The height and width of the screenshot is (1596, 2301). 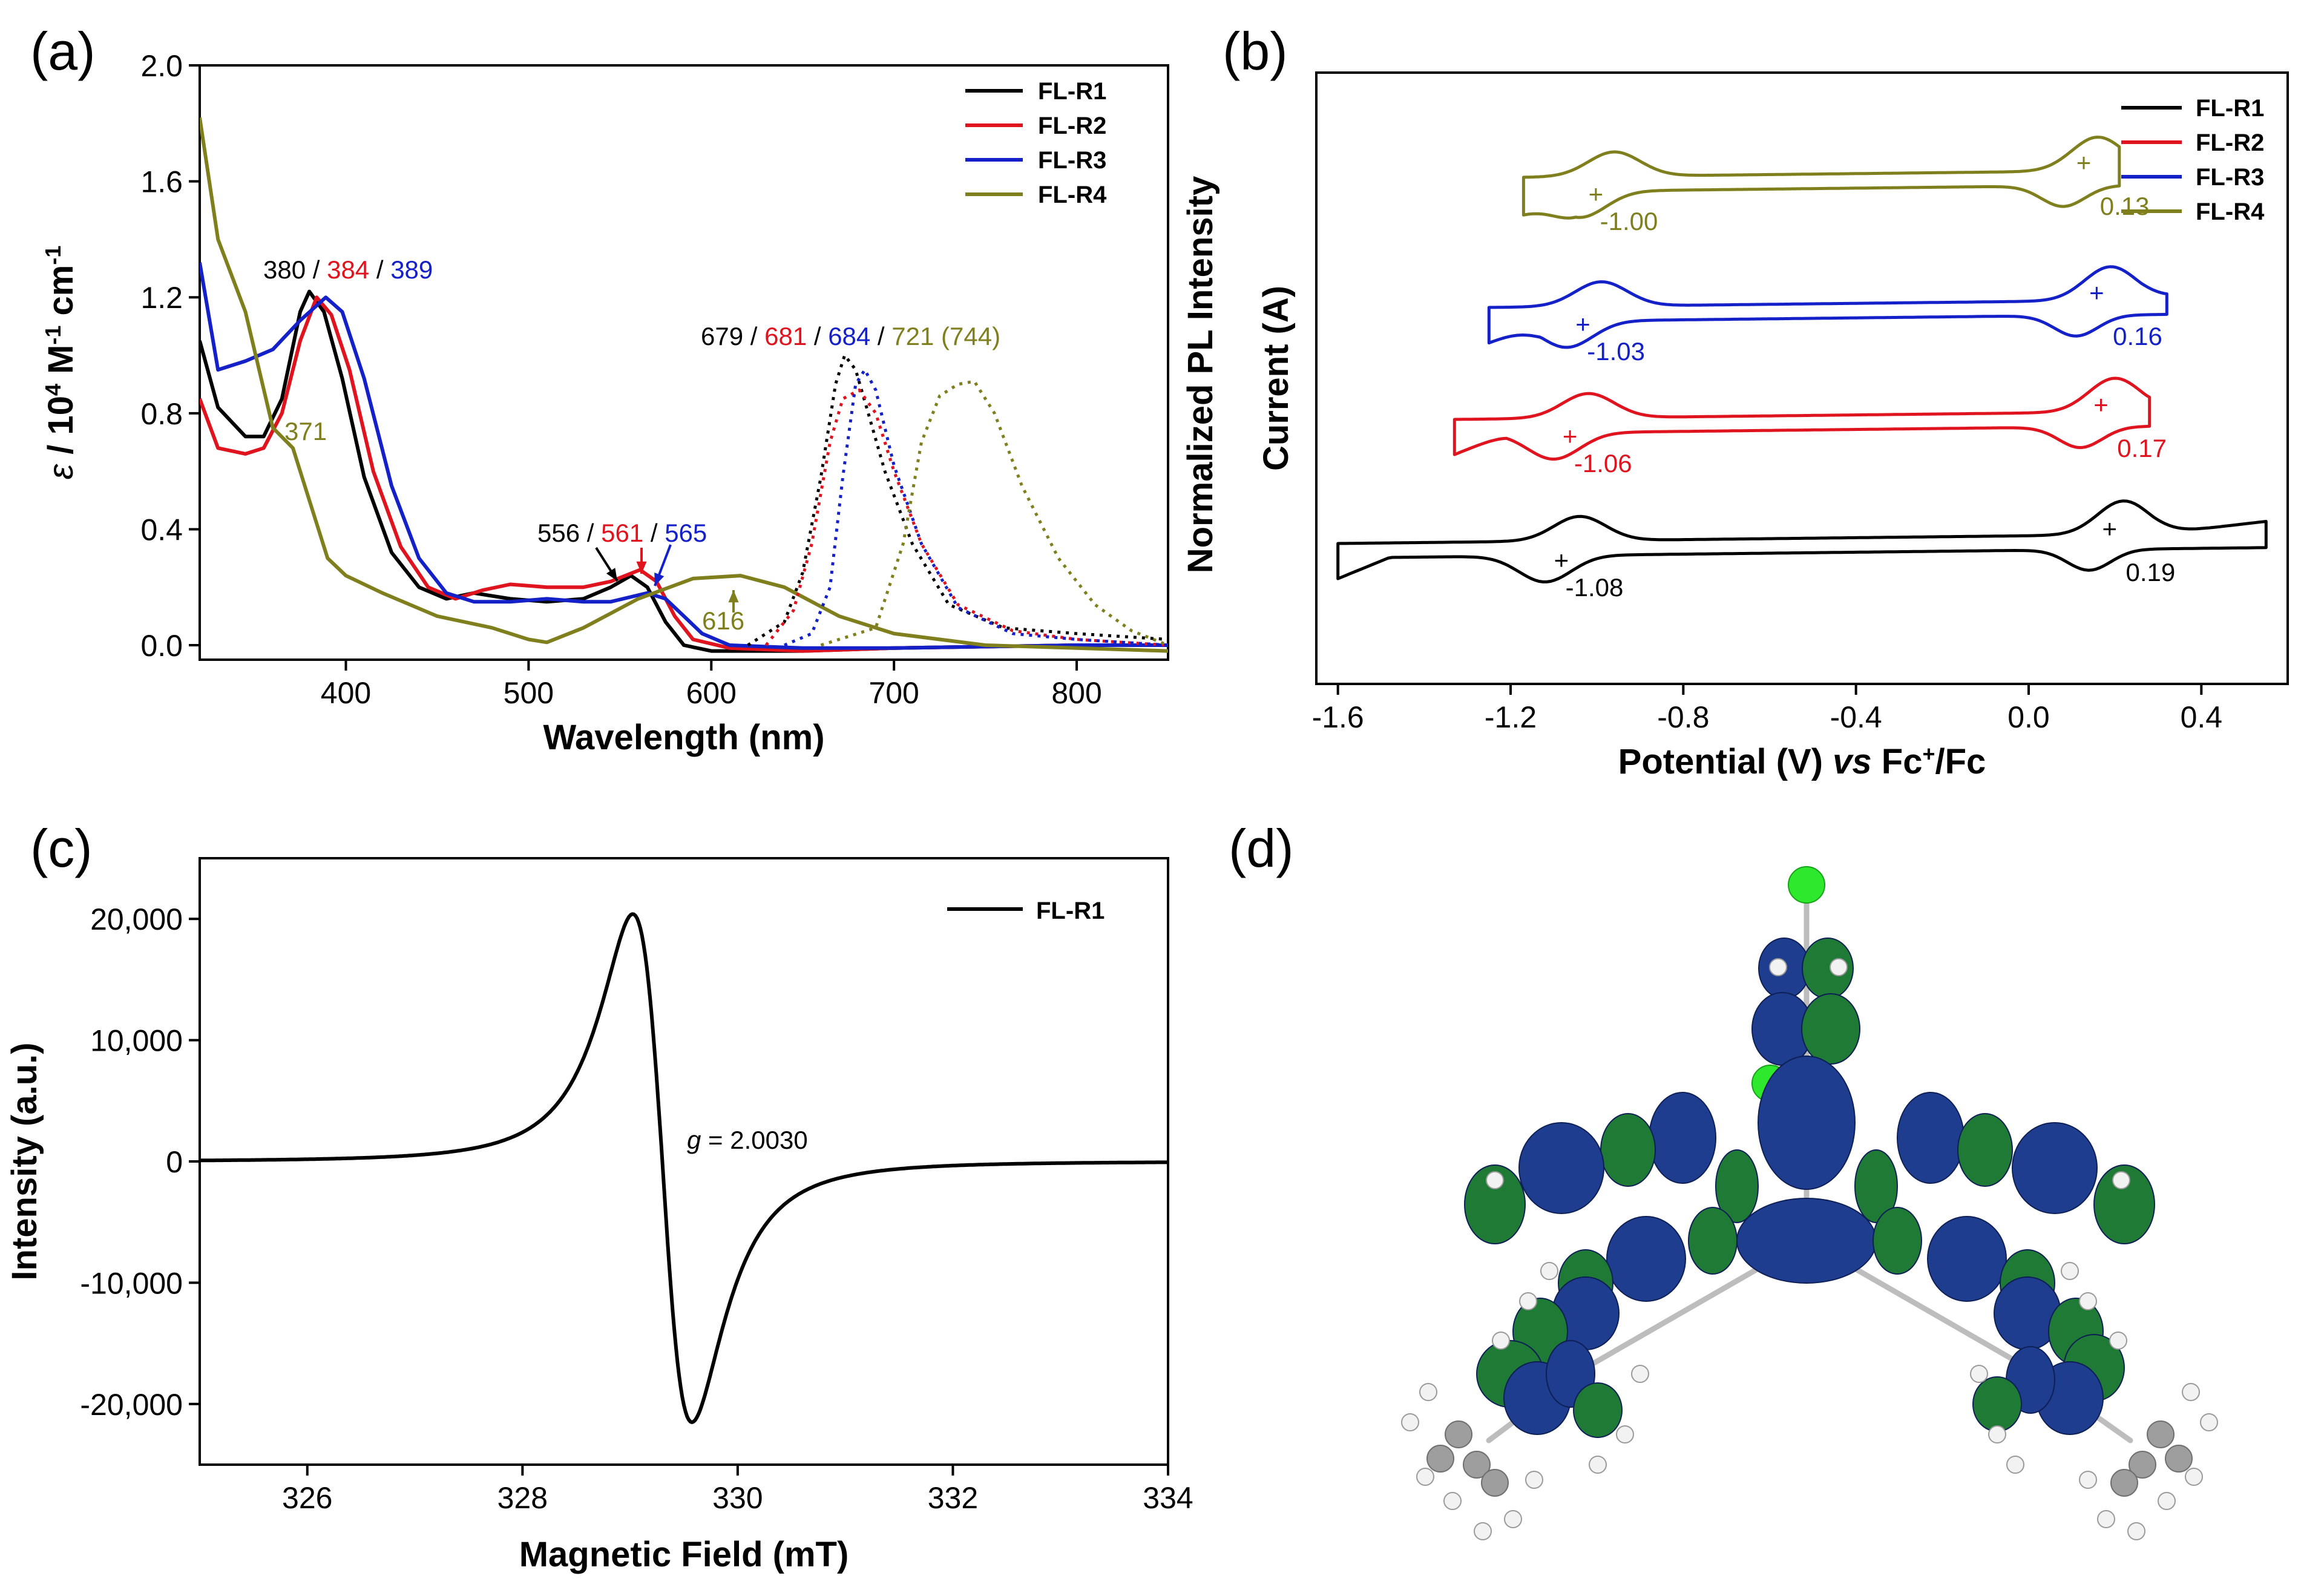 I want to click on reduction-potential-label: -1.03, so click(x=1616, y=351).